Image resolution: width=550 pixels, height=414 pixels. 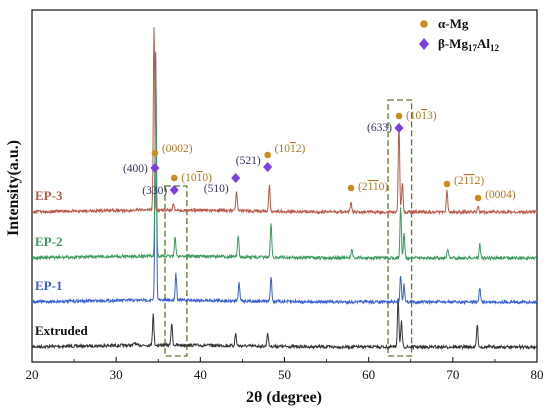 What do you see at coordinates (468, 44) in the screenshot?
I see `legend-beta-phase-label: β-Mg17Al12` at bounding box center [468, 44].